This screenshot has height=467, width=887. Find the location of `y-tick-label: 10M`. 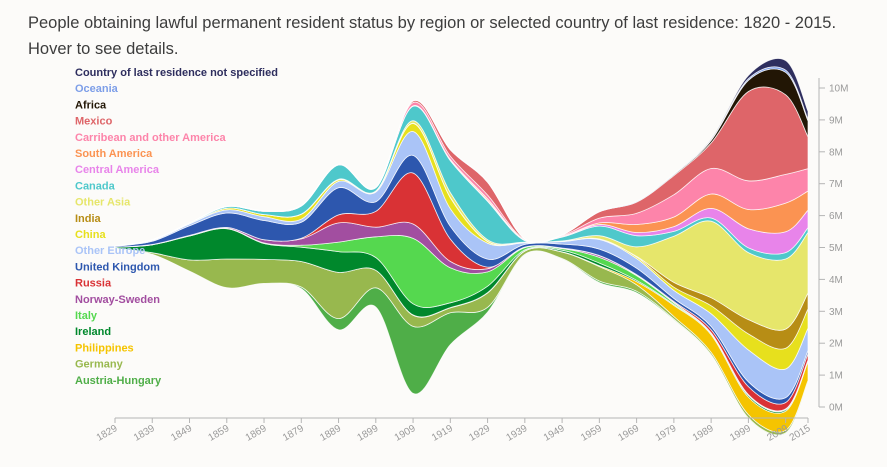

y-tick-label: 10M is located at coordinates (838, 89).